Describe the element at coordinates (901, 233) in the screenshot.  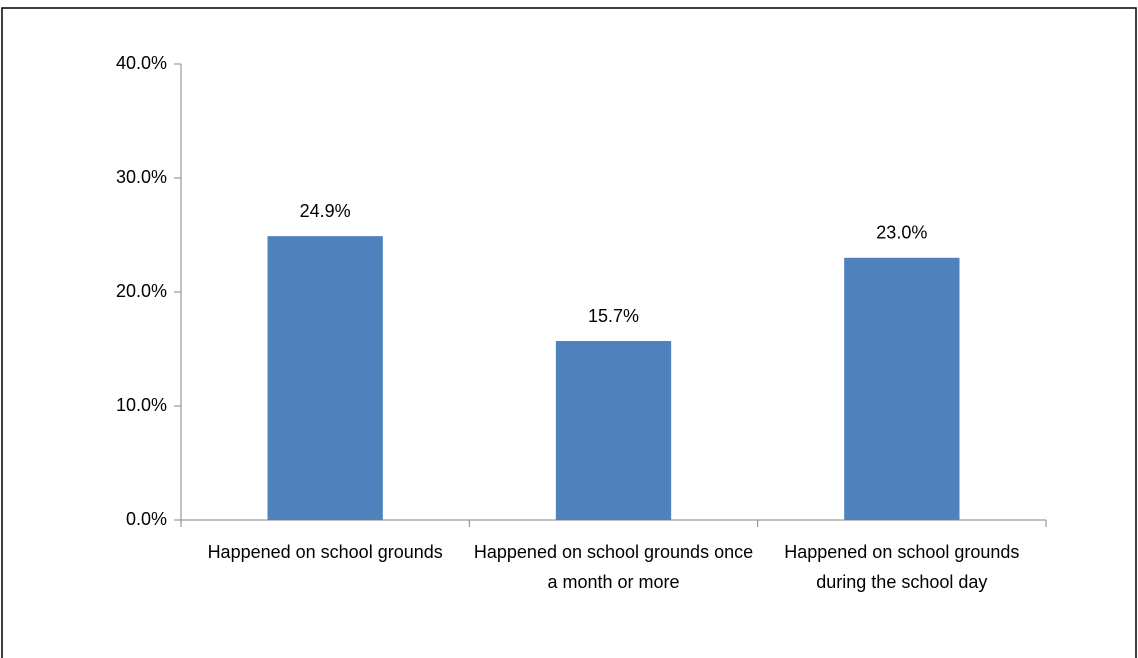
I see `value-label: 23.0%` at that location.